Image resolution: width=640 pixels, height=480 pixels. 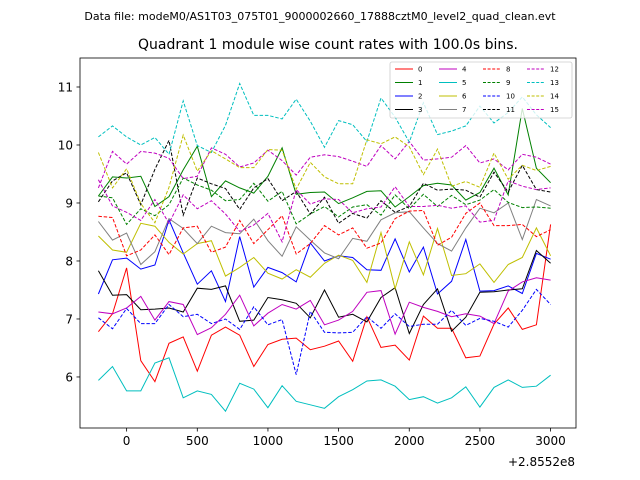 What do you see at coordinates (510, 110) in the screenshot?
I see `legend-label-11: 11` at bounding box center [510, 110].